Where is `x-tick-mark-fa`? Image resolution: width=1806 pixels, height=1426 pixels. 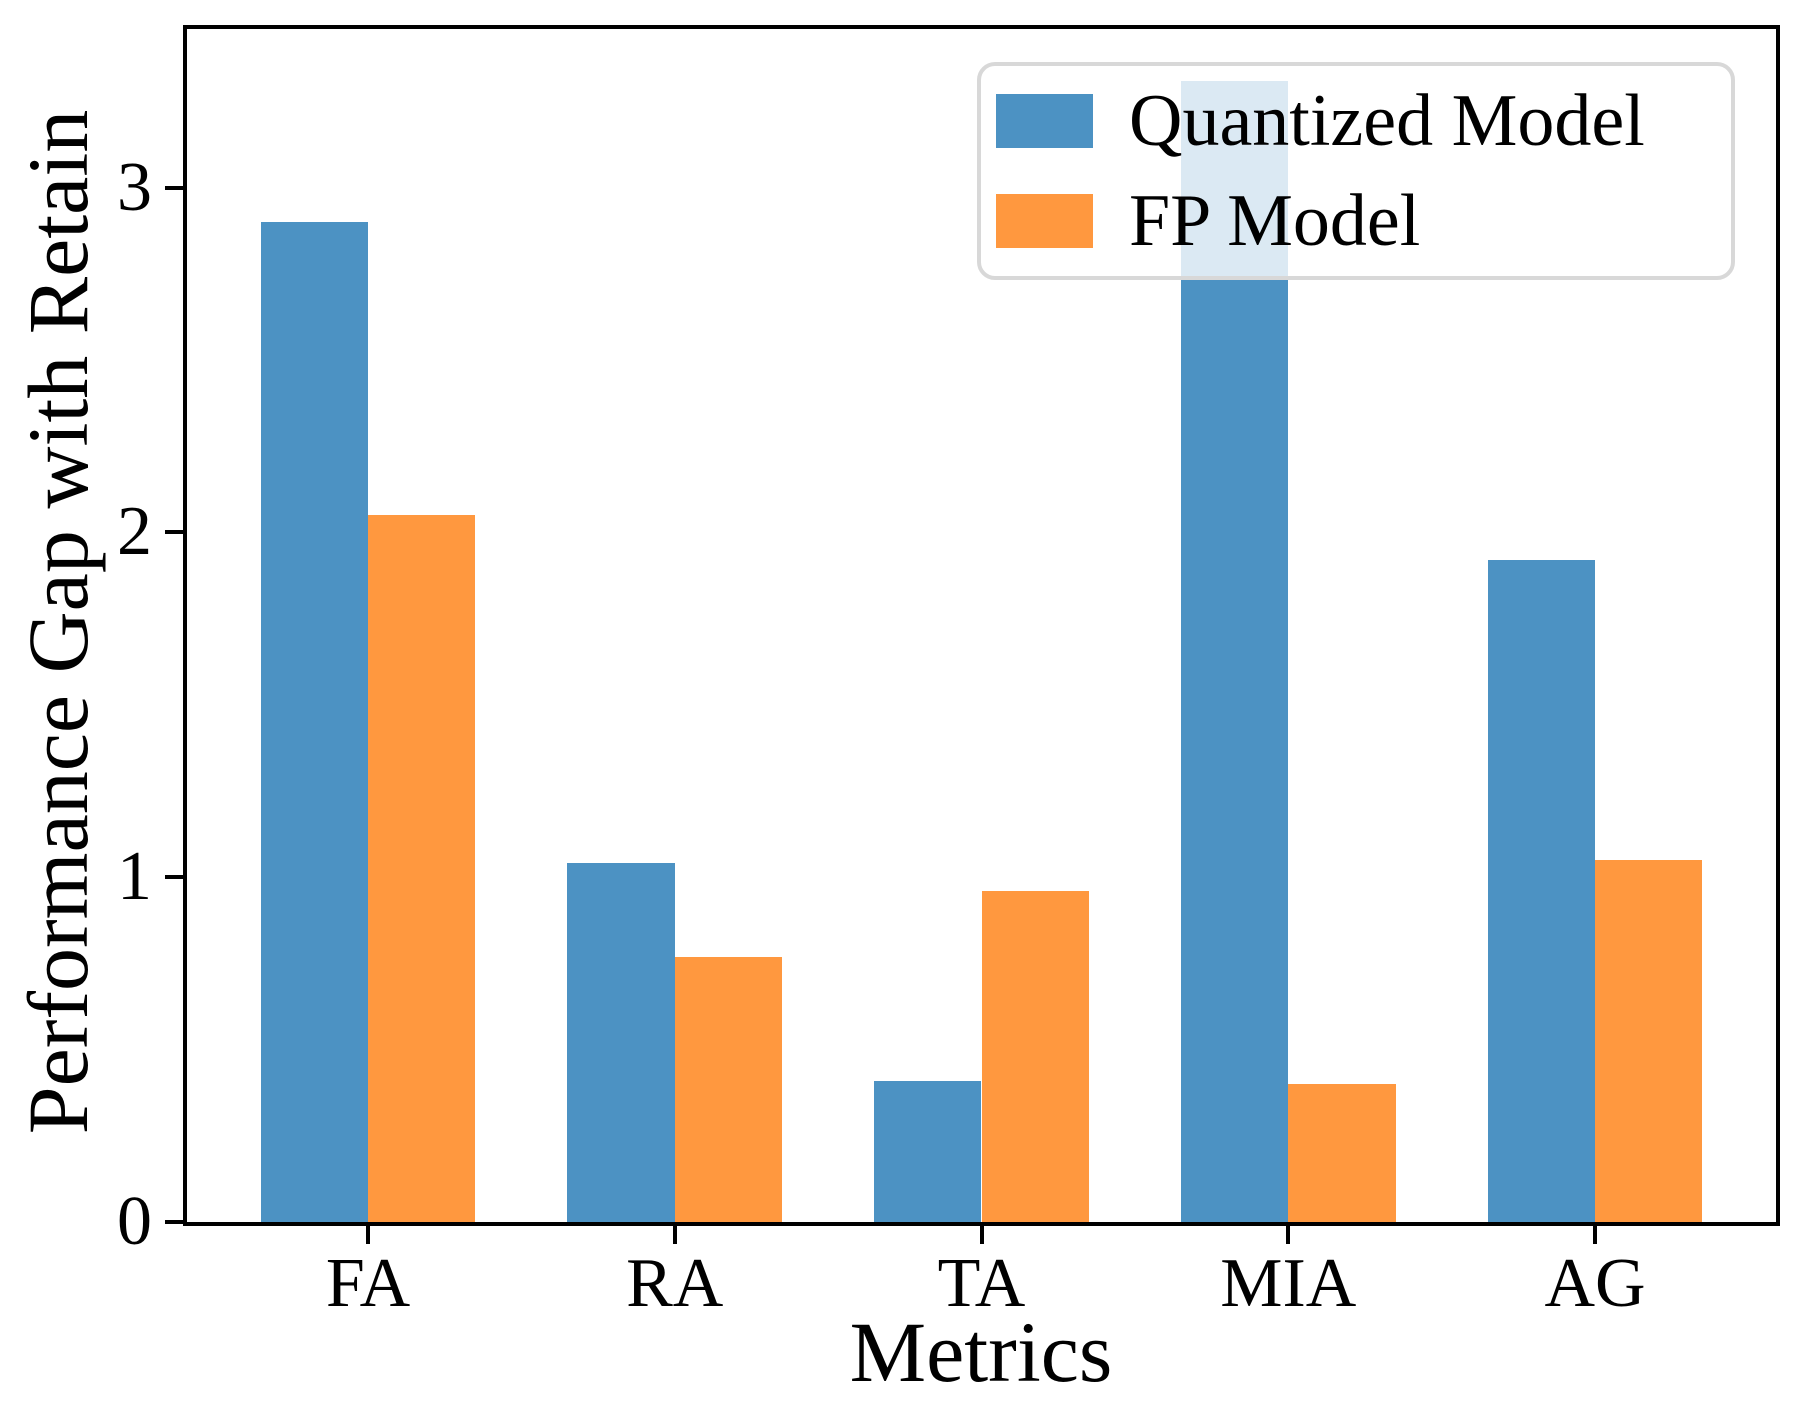 x-tick-mark-fa is located at coordinates (368, 1235).